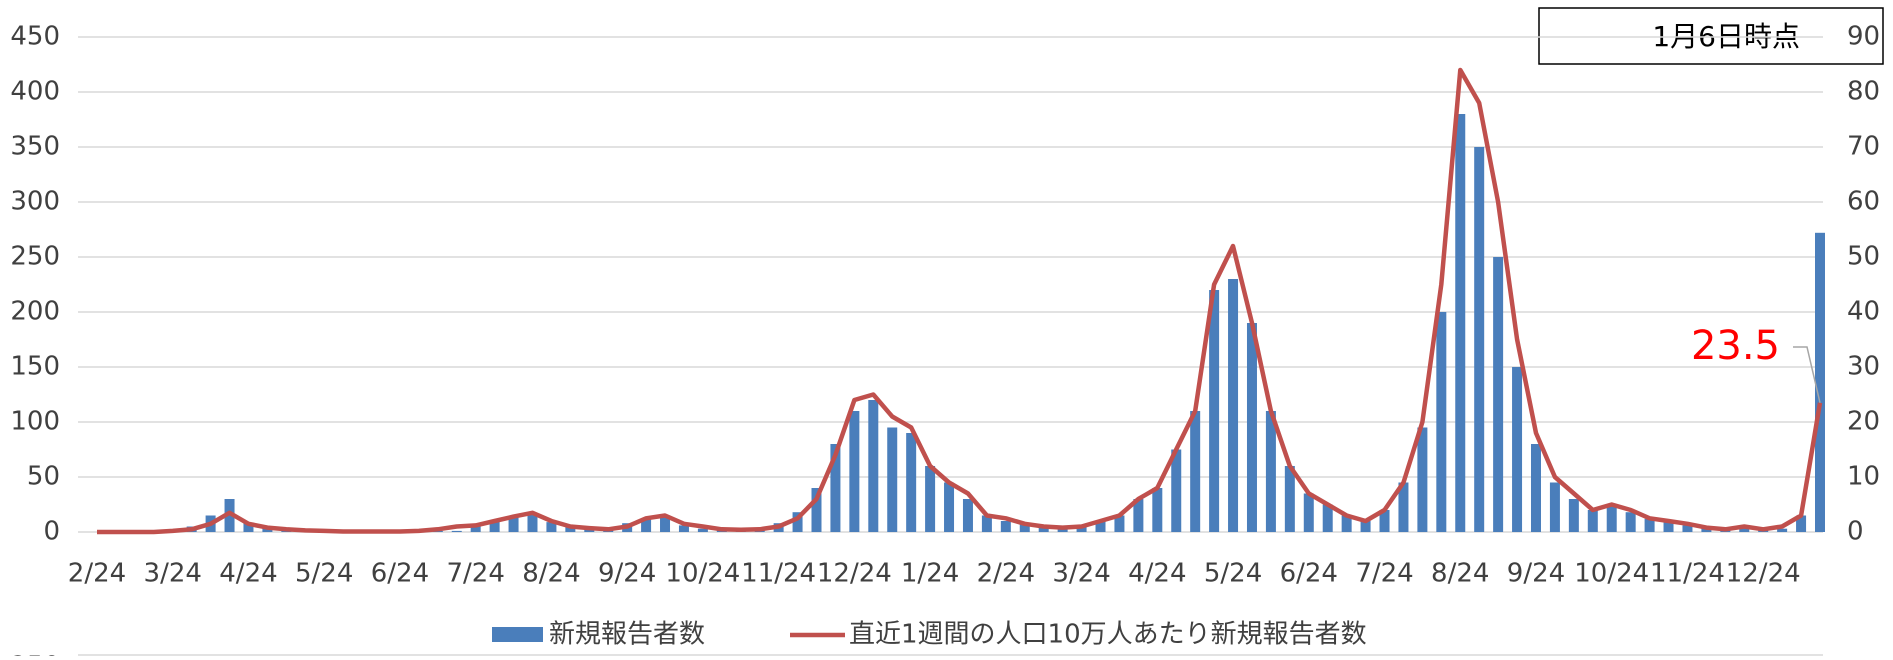  What do you see at coordinates (1863, 422) in the screenshot?
I see `y2-tick-label: 20` at bounding box center [1863, 422].